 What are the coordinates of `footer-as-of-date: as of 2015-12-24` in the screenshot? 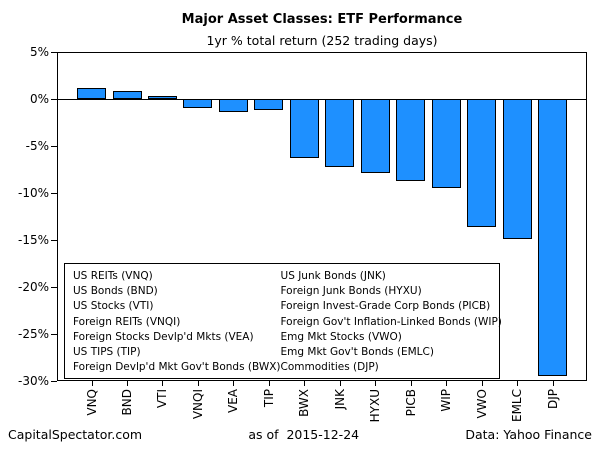 It's located at (304, 434).